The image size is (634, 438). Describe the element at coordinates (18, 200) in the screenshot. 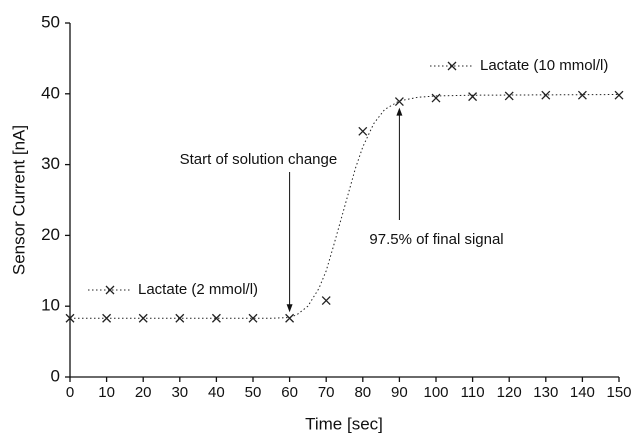

I see `y-axis-label: Sensor Current [nA]` at that location.